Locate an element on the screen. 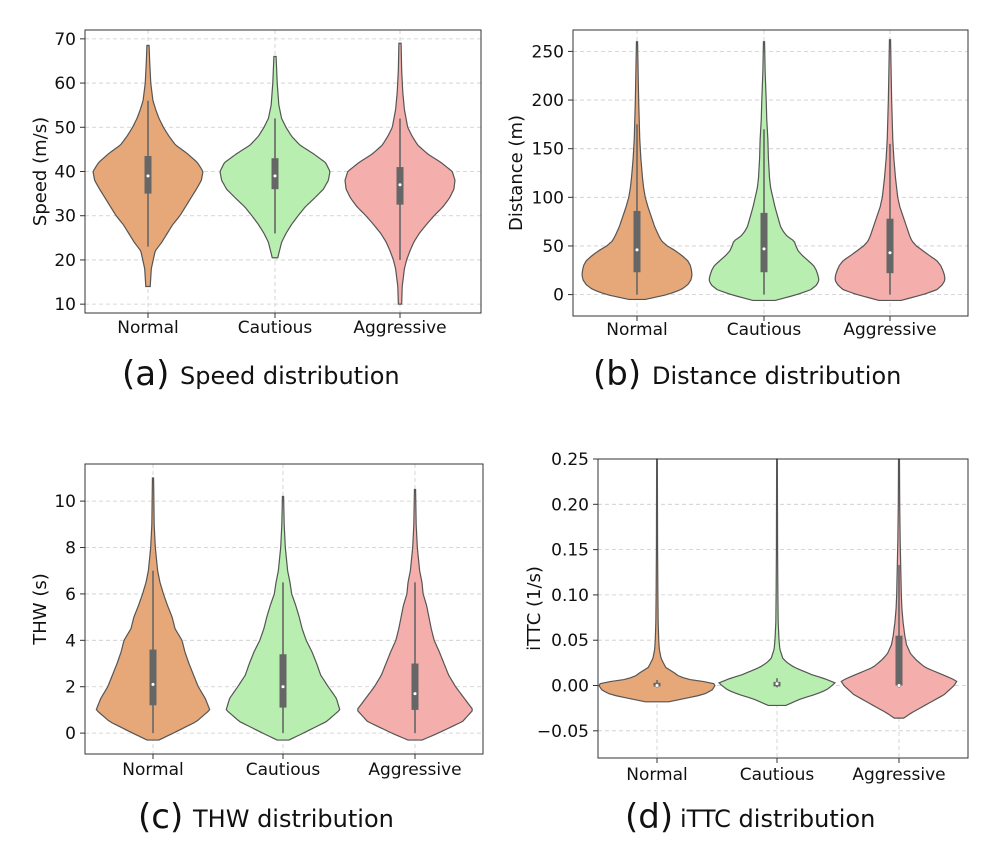  panel-letter: (b) is located at coordinates (617, 374).